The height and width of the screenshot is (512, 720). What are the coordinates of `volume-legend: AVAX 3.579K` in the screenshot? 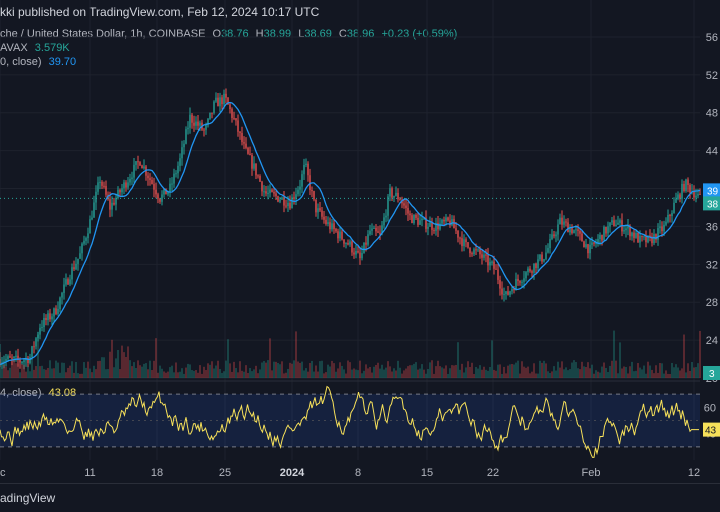 It's located at (35, 48).